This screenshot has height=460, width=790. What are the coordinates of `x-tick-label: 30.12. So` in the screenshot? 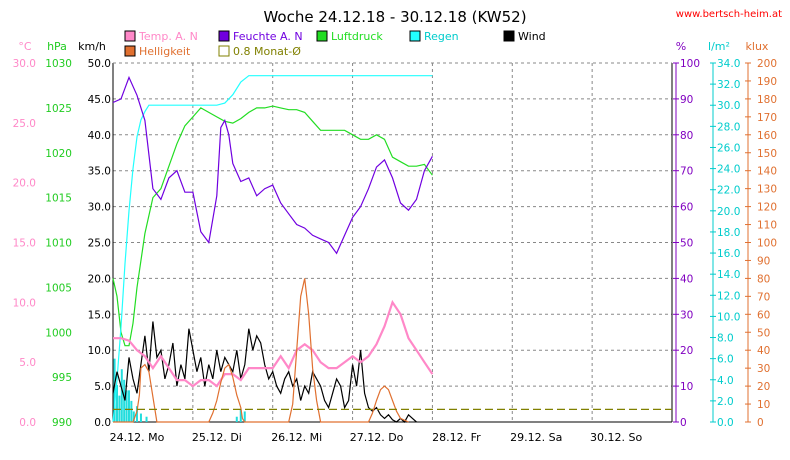 It's located at (616, 437).